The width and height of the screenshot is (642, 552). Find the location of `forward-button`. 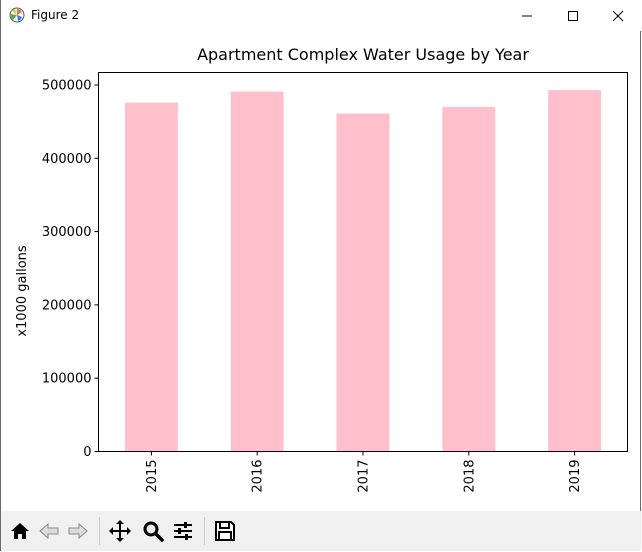

forward-button is located at coordinates (77, 531).